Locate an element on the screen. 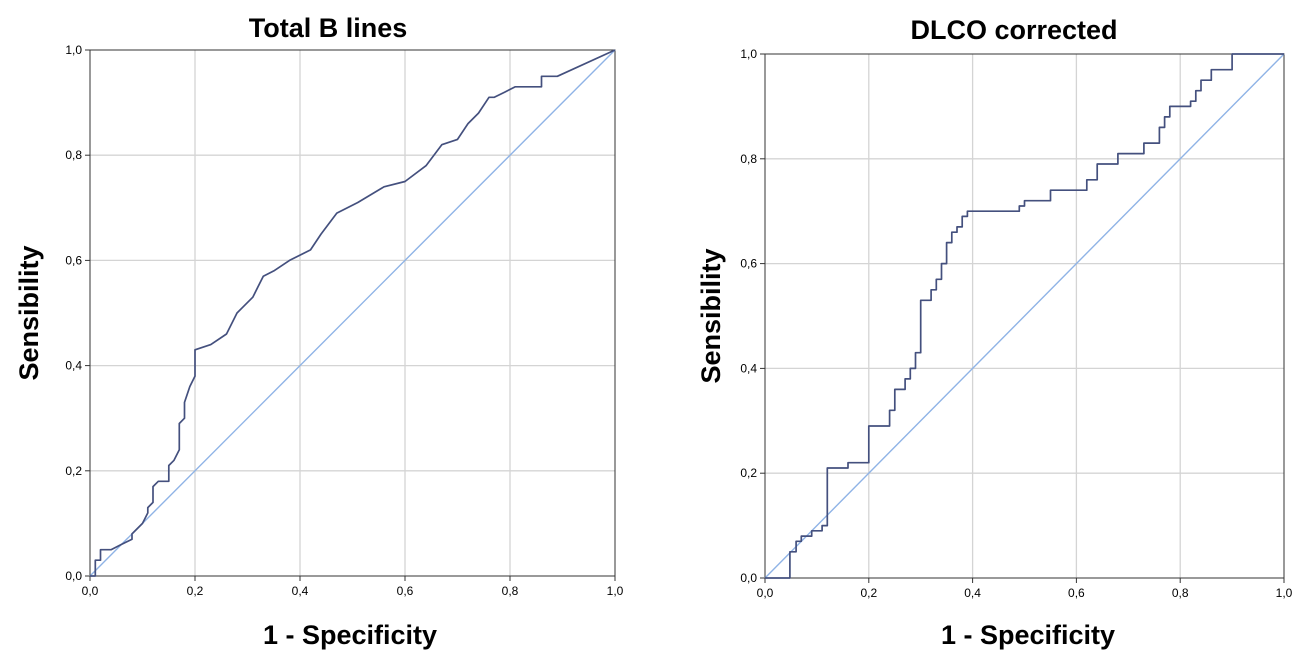  chart-title: DLCO corrected is located at coordinates (1013, 30).